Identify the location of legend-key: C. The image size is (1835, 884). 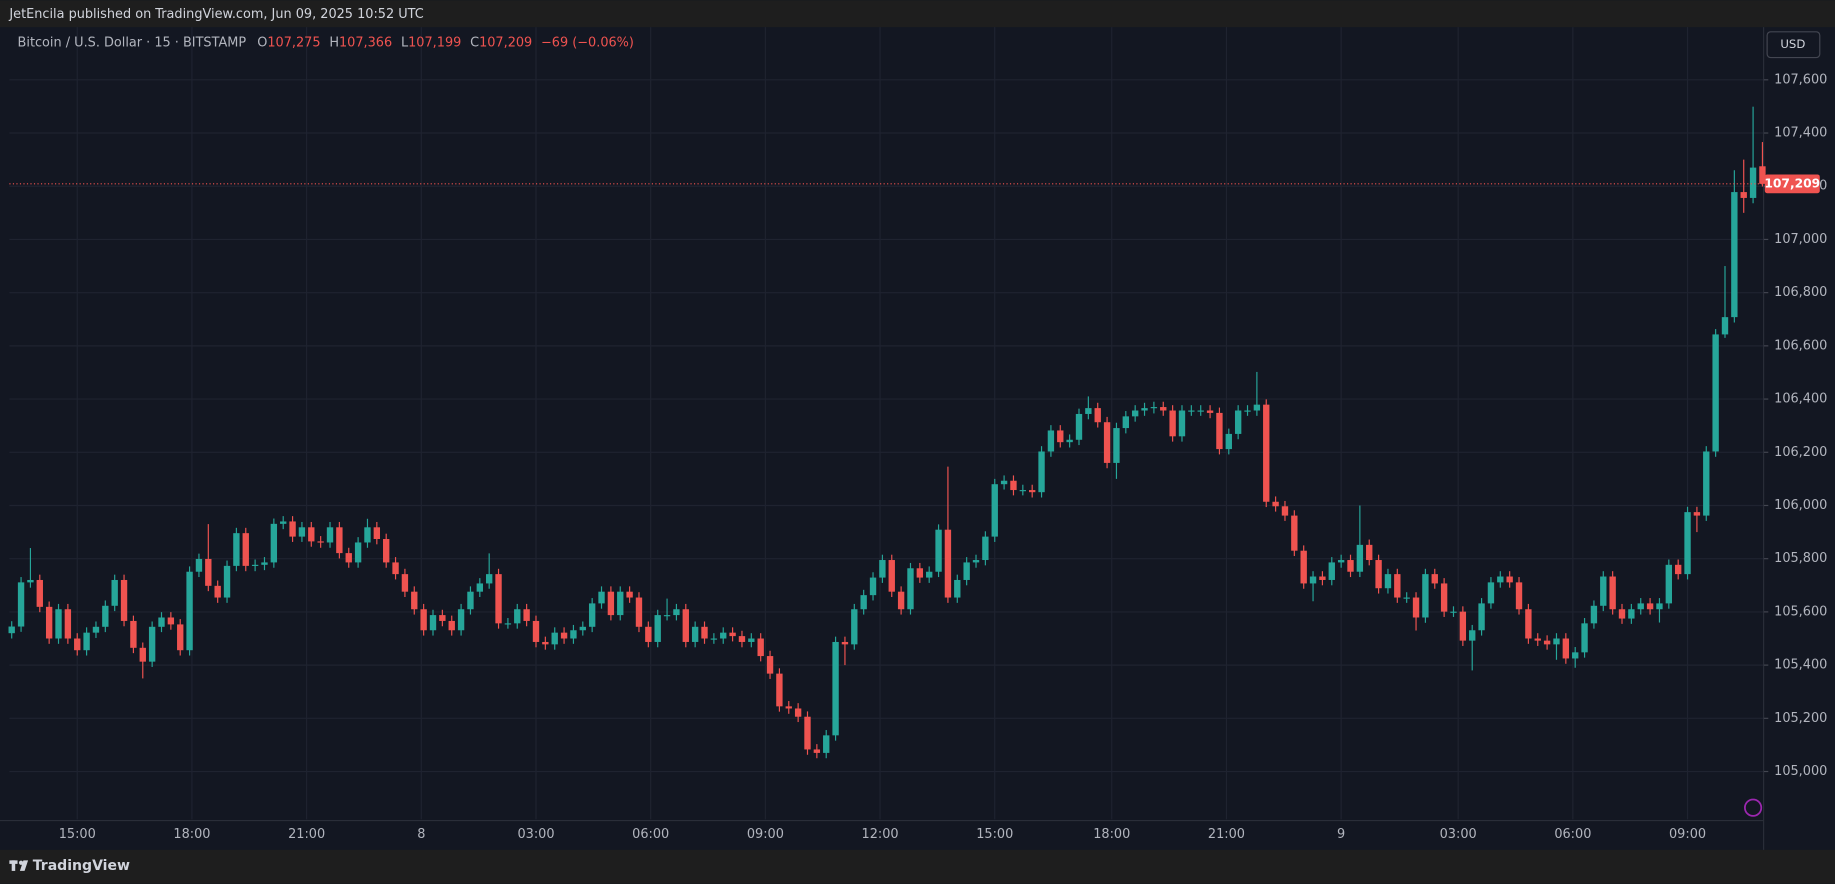
(474, 42).